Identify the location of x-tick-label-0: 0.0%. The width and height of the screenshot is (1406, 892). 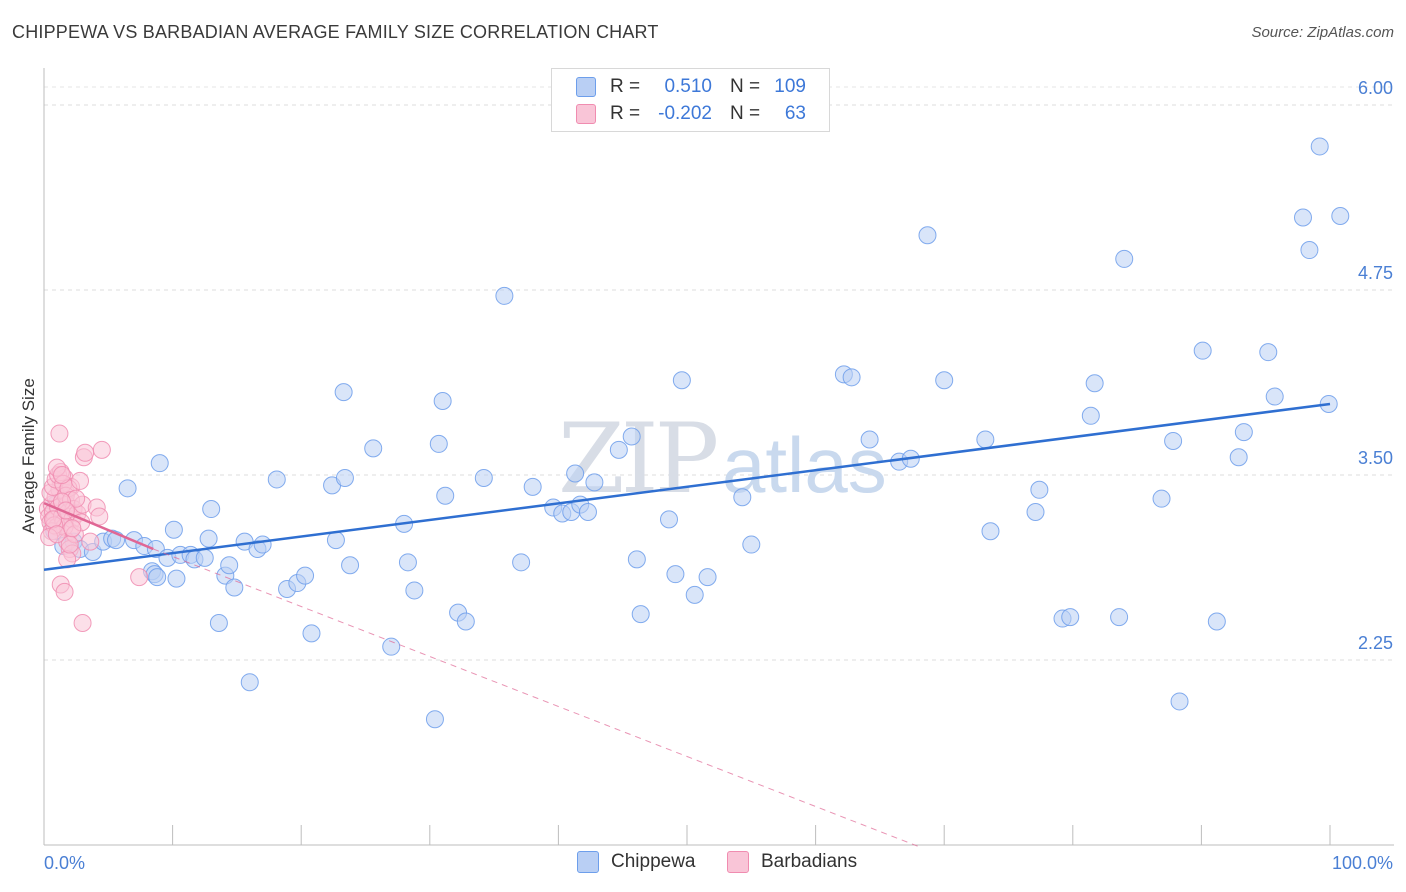
(64, 863).